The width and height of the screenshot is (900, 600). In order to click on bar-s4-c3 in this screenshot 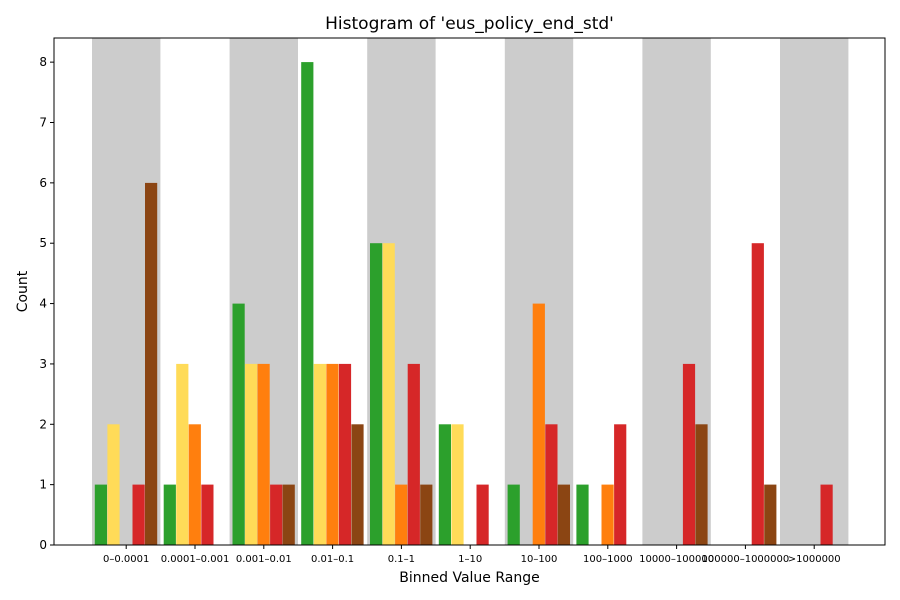, I will do `click(357, 484)`.